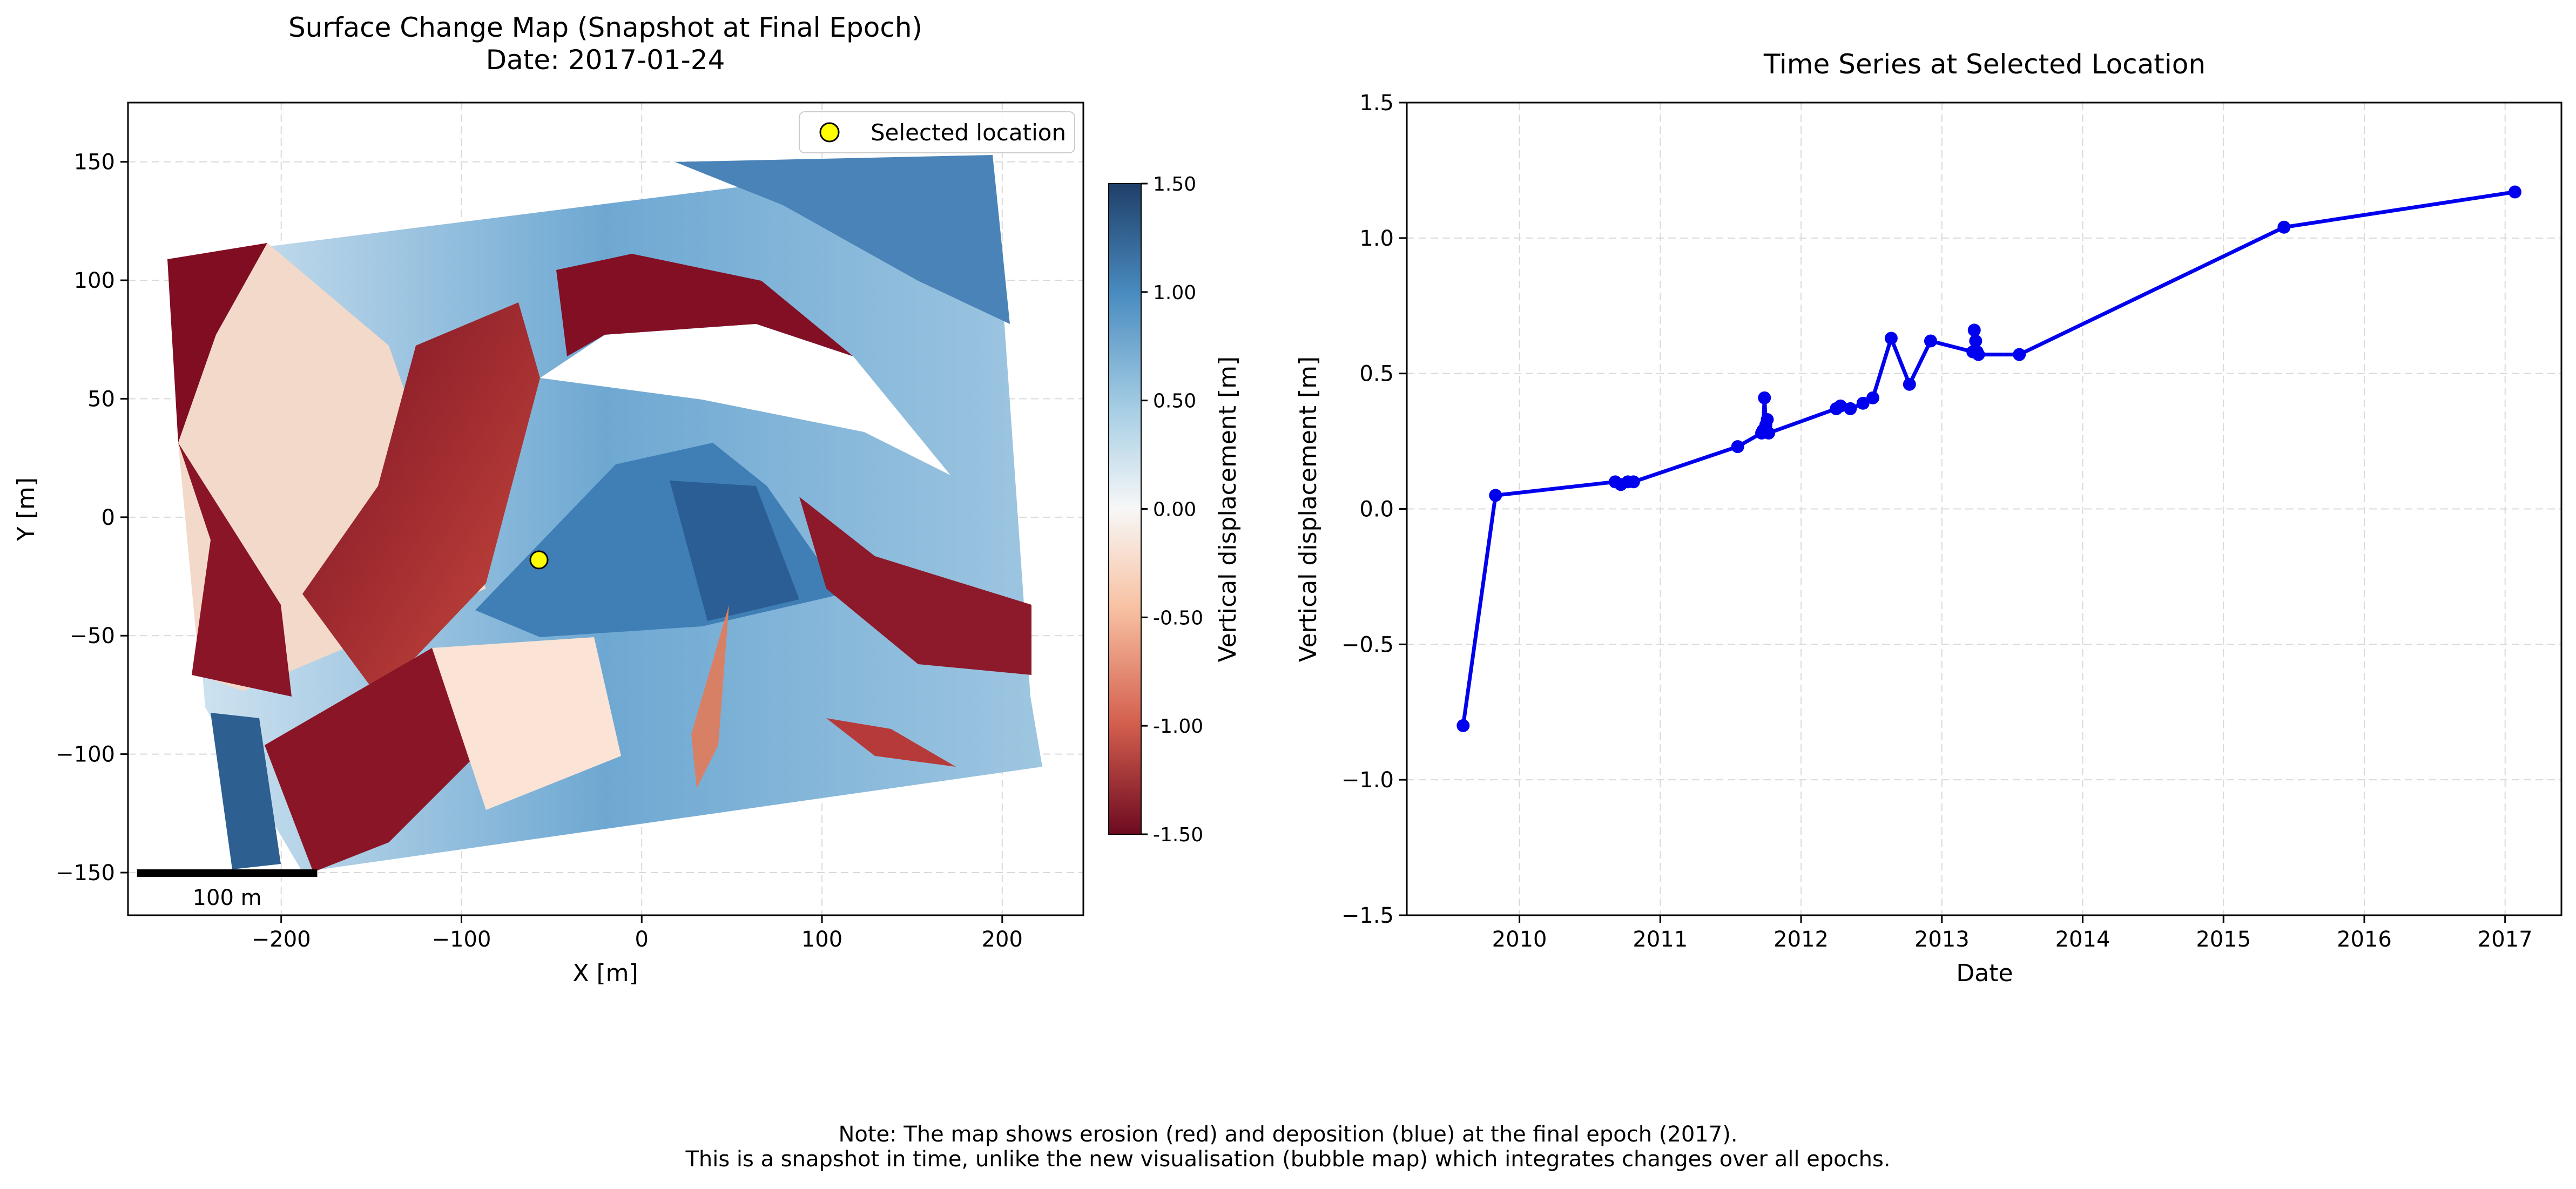 This screenshot has width=2576, height=1189. I want to click on ts-ytick-label: −0.5, so click(1367, 644).